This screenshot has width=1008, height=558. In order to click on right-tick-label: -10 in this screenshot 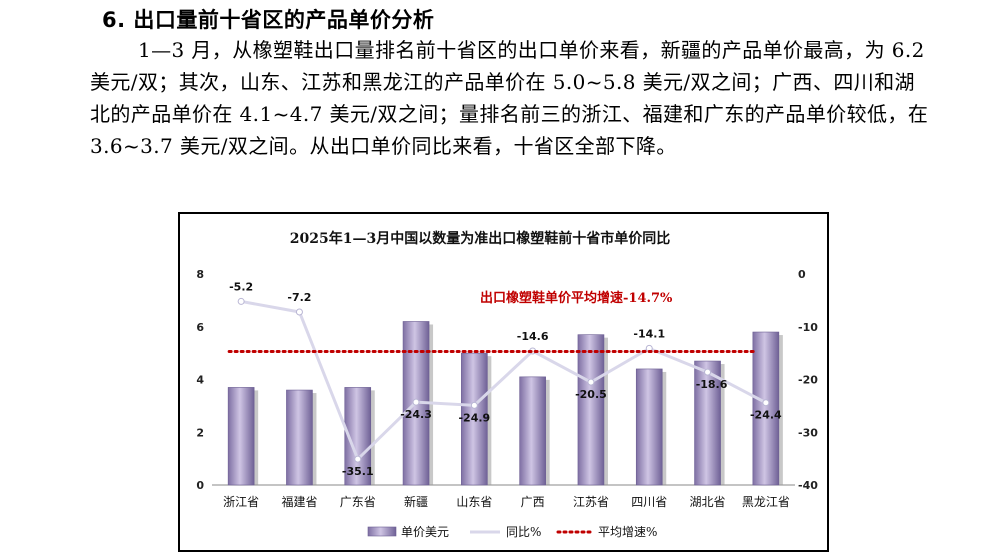, I will do `click(808, 327)`.